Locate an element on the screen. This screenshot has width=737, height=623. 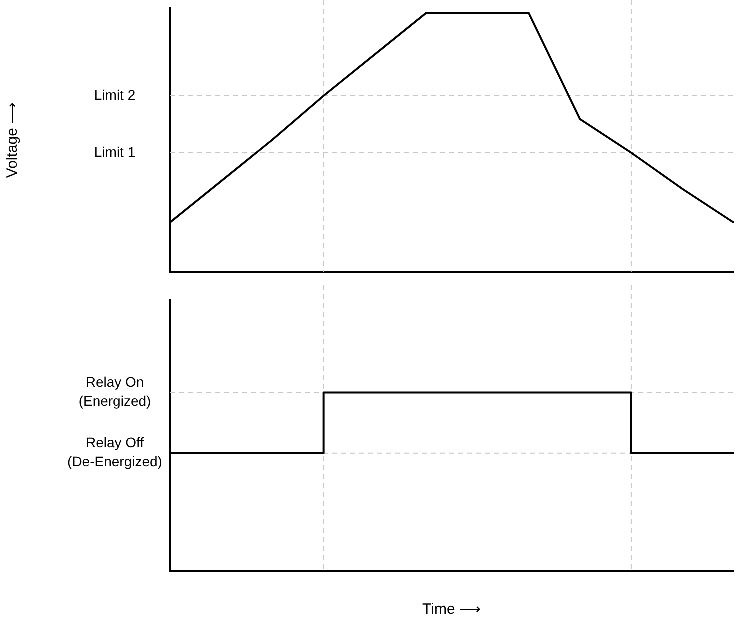
text: Relay On (Energized) is located at coordinates (115, 392).